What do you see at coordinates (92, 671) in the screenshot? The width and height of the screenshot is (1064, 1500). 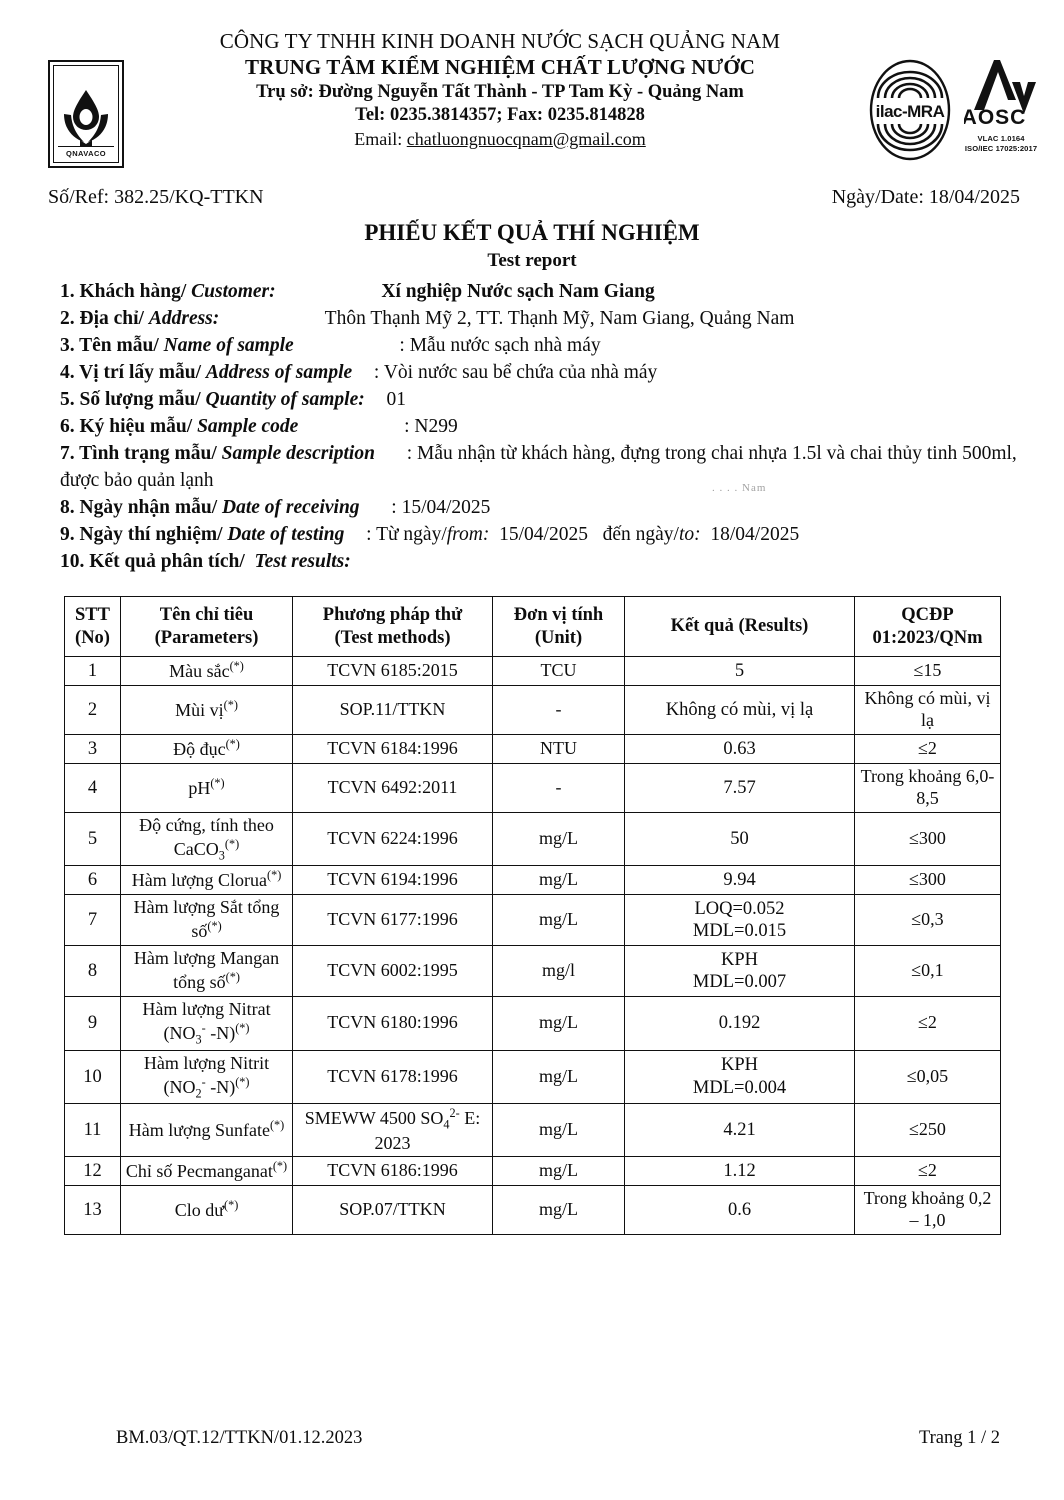 I see `row-no: 1` at bounding box center [92, 671].